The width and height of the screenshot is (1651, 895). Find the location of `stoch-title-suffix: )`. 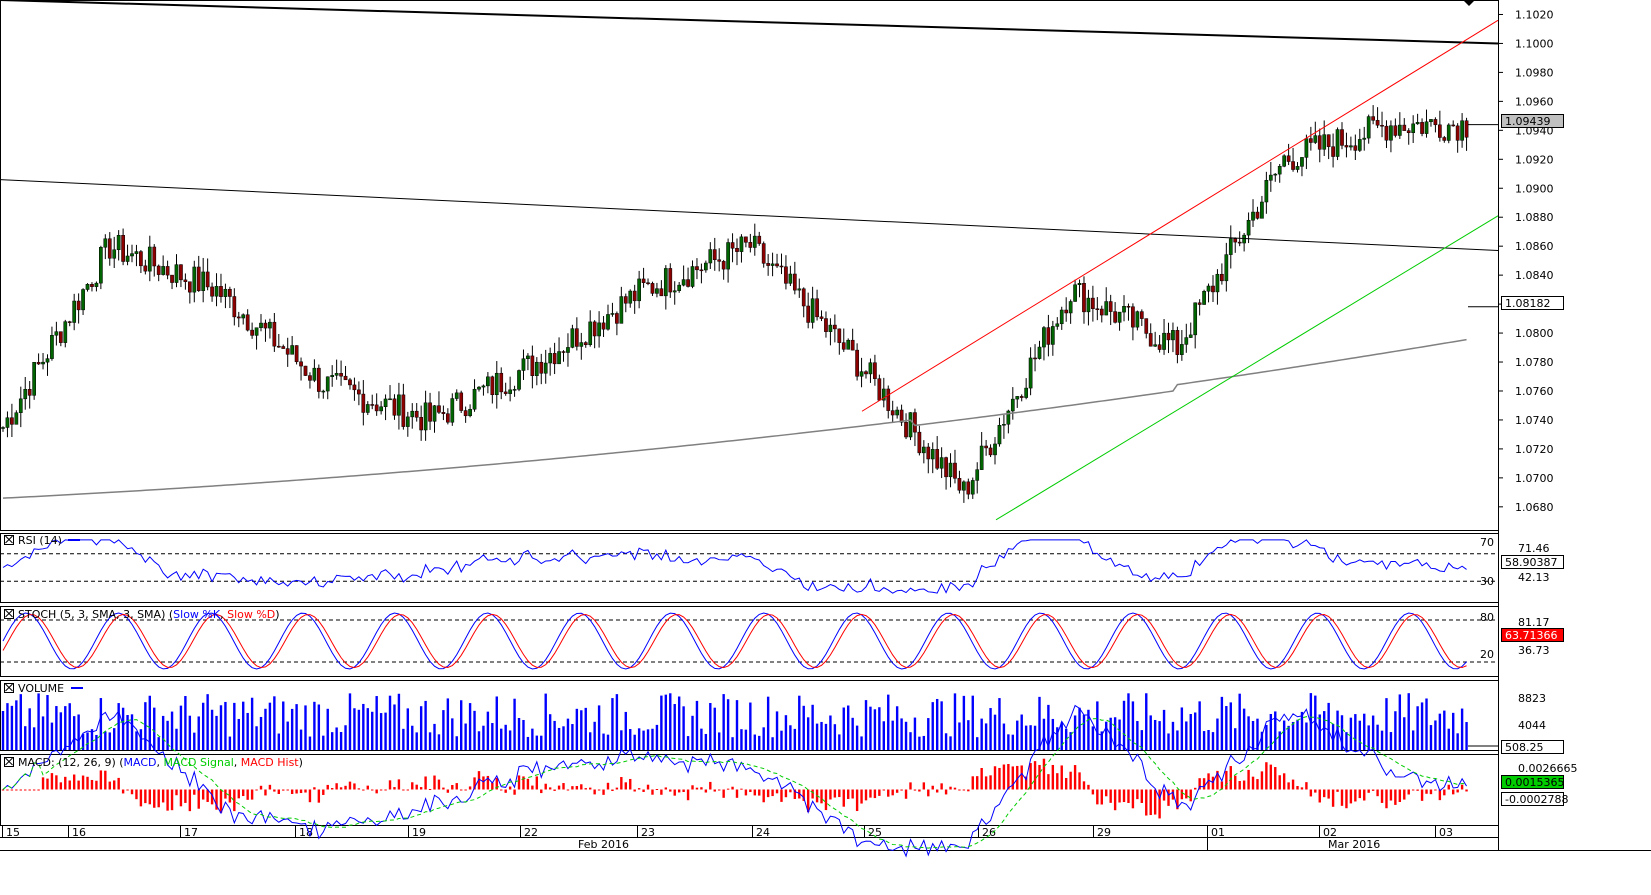

stoch-title-suffix: ) is located at coordinates (277, 614).